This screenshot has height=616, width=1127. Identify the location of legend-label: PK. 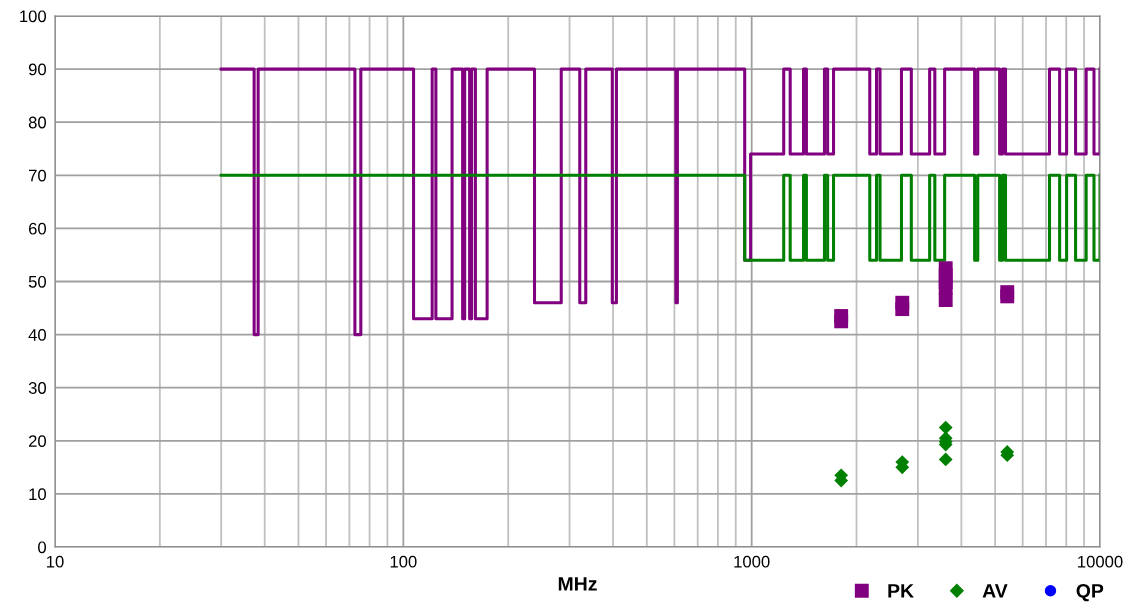
(901, 591).